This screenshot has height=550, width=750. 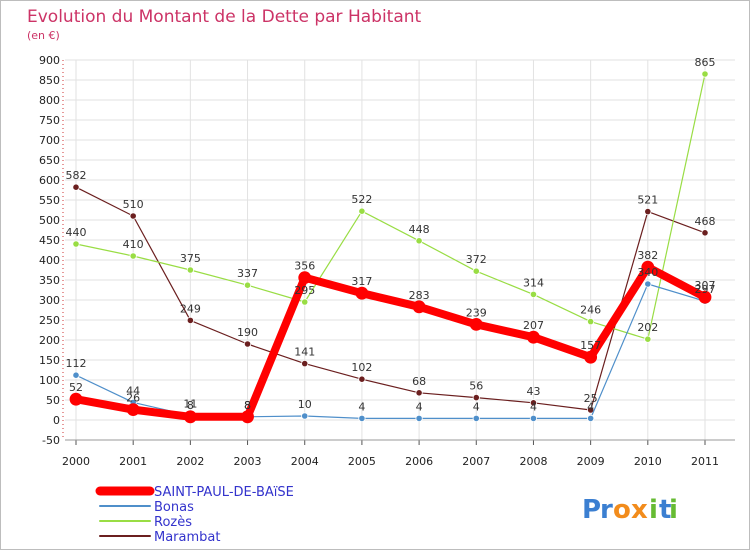 What do you see at coordinates (705, 62) in the screenshot?
I see `data-label: 865` at bounding box center [705, 62].